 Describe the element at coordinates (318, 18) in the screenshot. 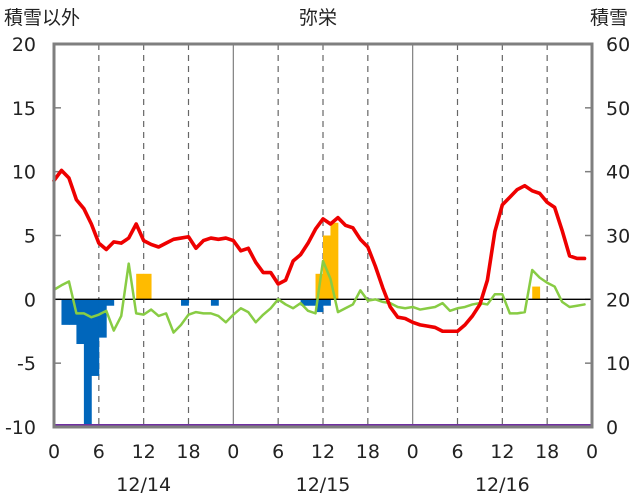

I see `chart-title: 弥栄` at that location.